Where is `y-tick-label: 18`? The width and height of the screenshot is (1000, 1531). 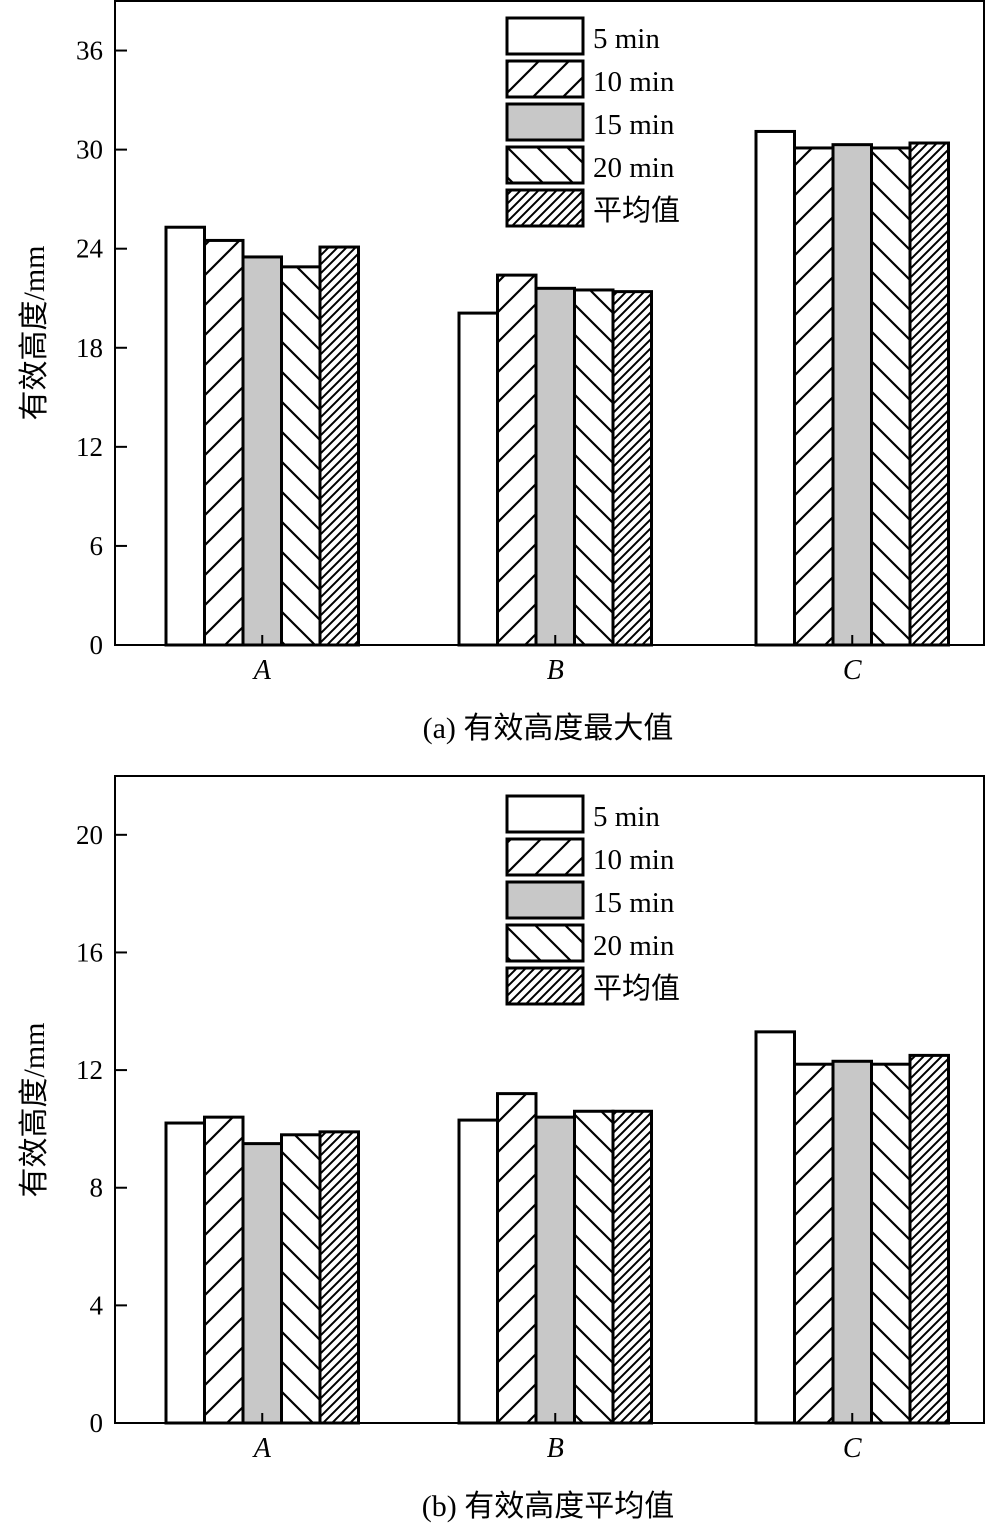
y-tick-label: 18 is located at coordinates (89, 348).